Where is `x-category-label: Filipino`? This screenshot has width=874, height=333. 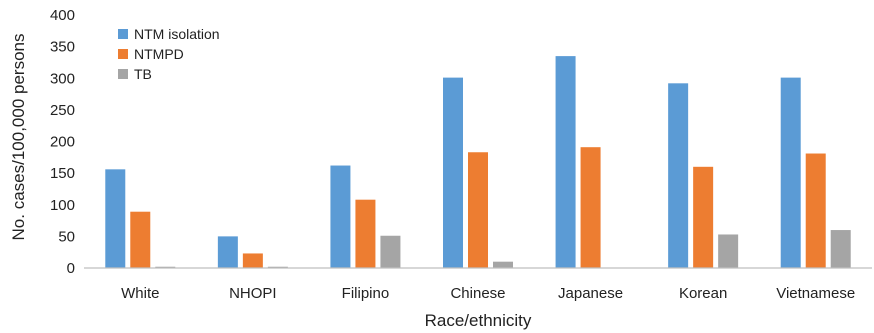 x-category-label: Filipino is located at coordinates (366, 293).